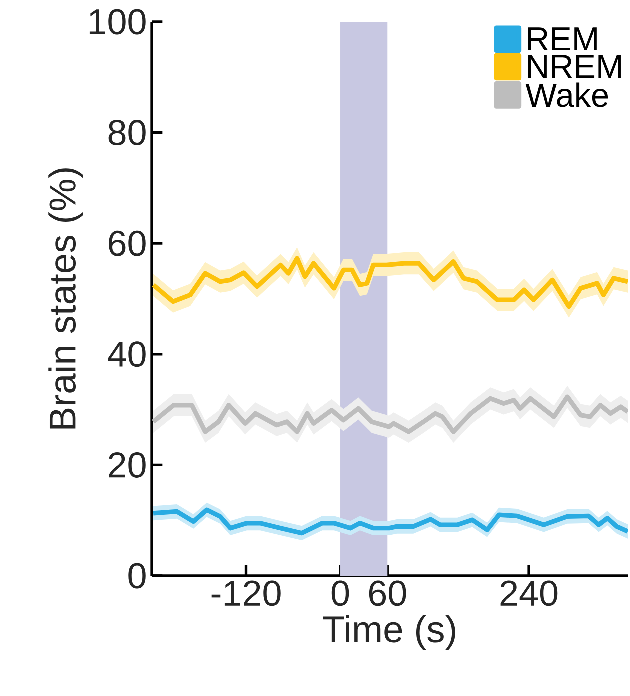 Image resolution: width=630 pixels, height=696 pixels. Describe the element at coordinates (389, 632) in the screenshot. I see `x-axis-title: Time (s)` at that location.